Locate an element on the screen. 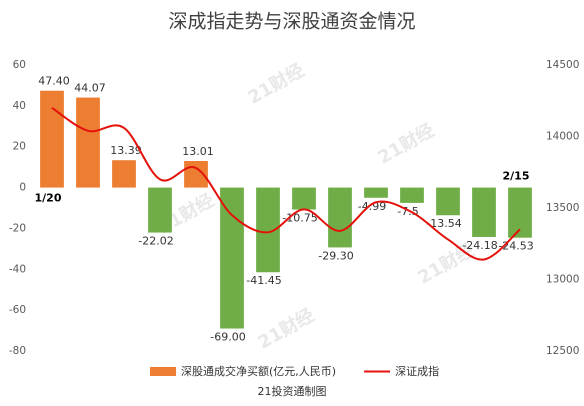  chart-title: 深成指走势与深股通资金情况 is located at coordinates (291, 22).